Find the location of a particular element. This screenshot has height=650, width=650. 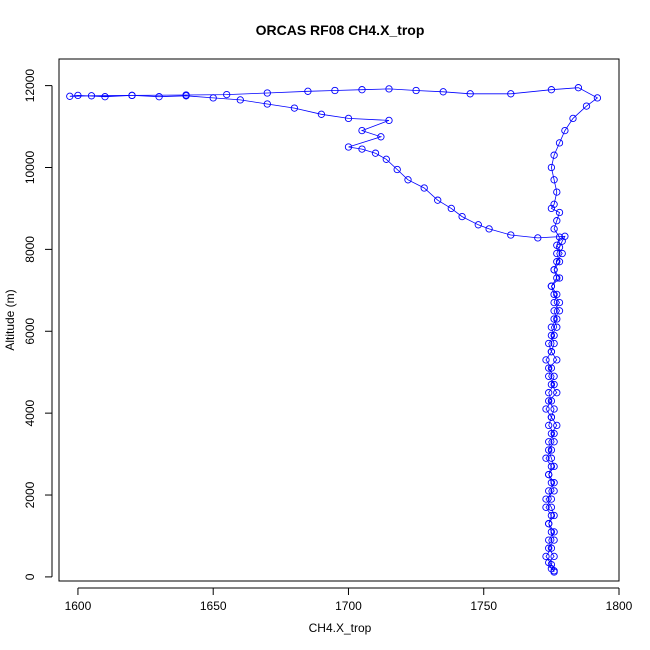

x-axis: 1600 1650 1700 1750 1800 is located at coordinates (349, 600).